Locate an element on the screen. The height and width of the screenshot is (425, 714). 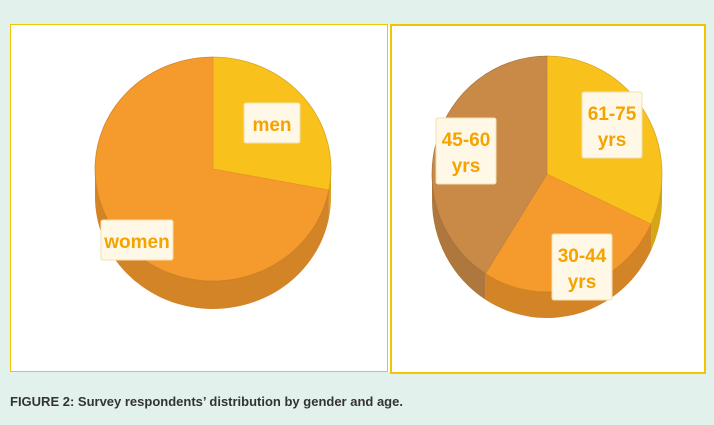
pie-label-text: men is located at coordinates (271, 125).